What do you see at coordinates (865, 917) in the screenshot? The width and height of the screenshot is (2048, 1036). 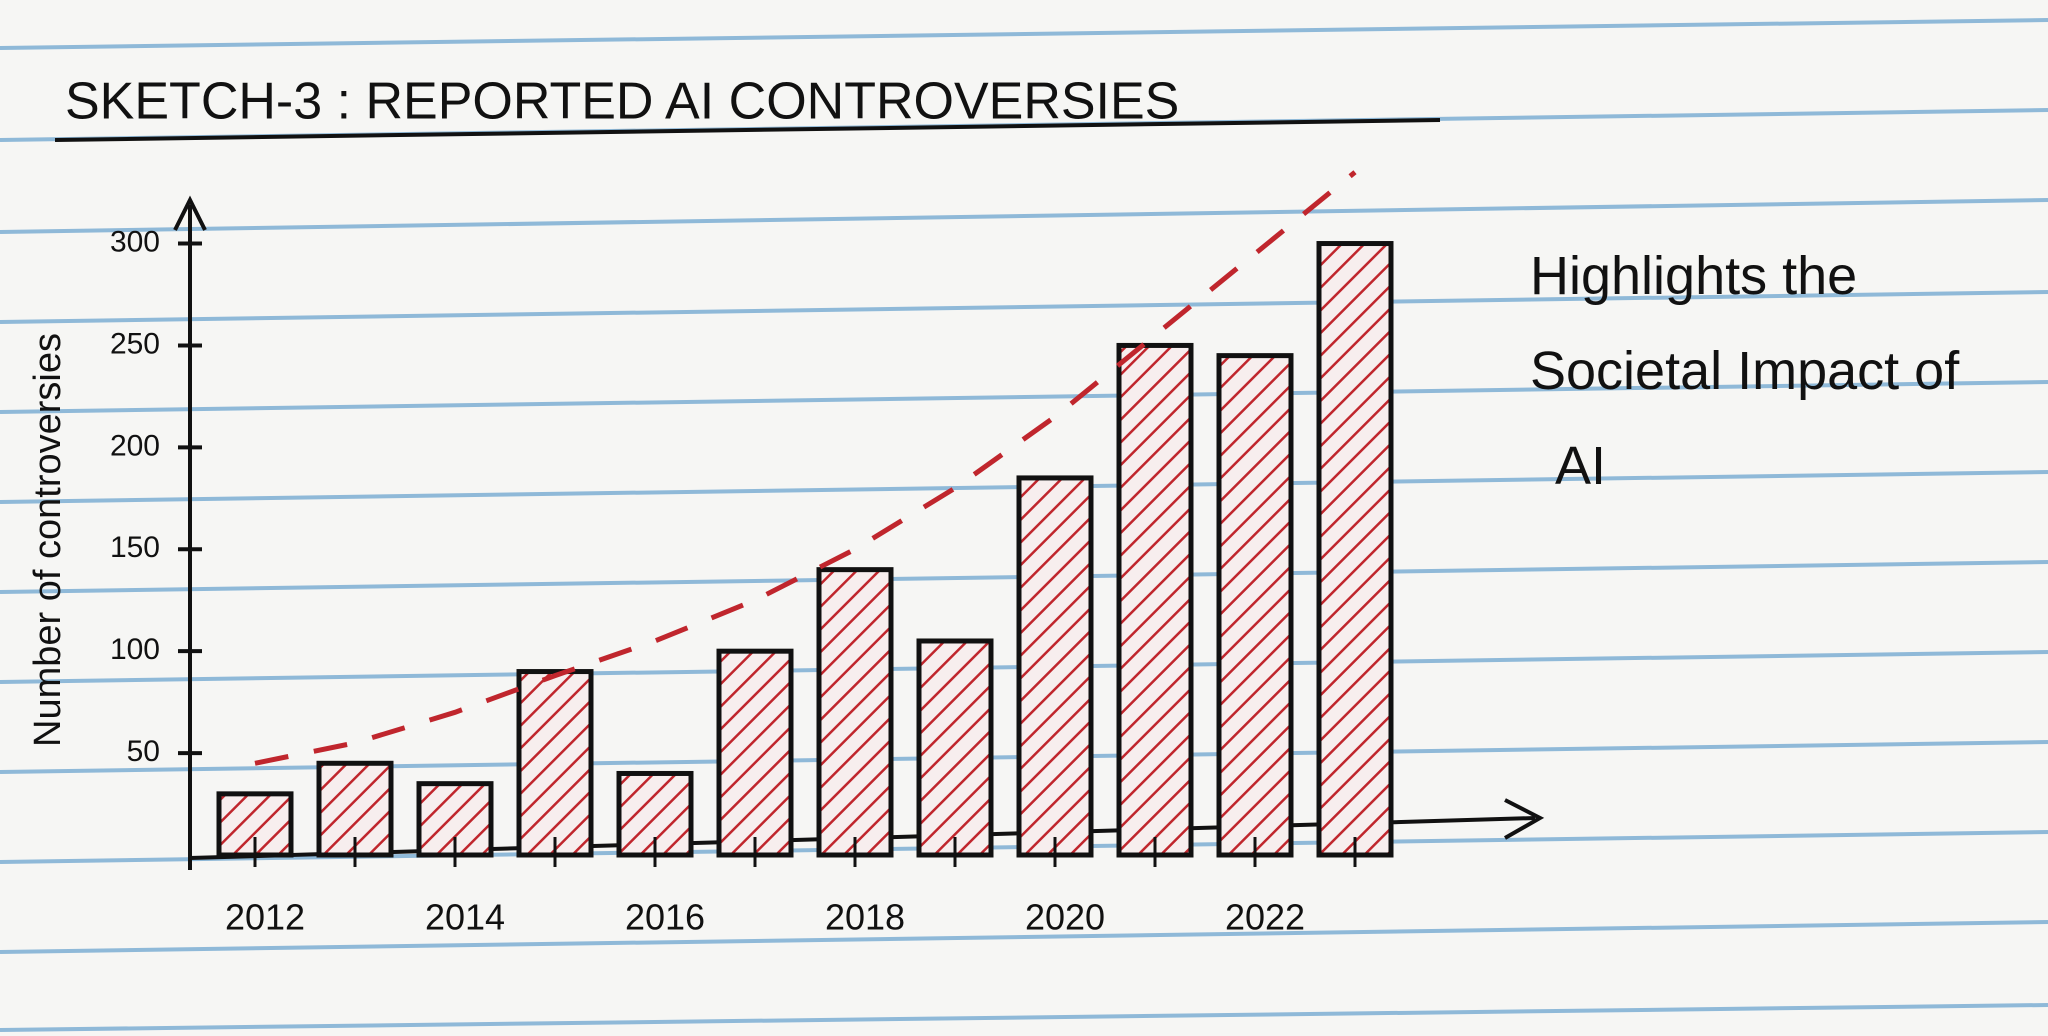 I see `x-tick-label: 2018` at bounding box center [865, 917].